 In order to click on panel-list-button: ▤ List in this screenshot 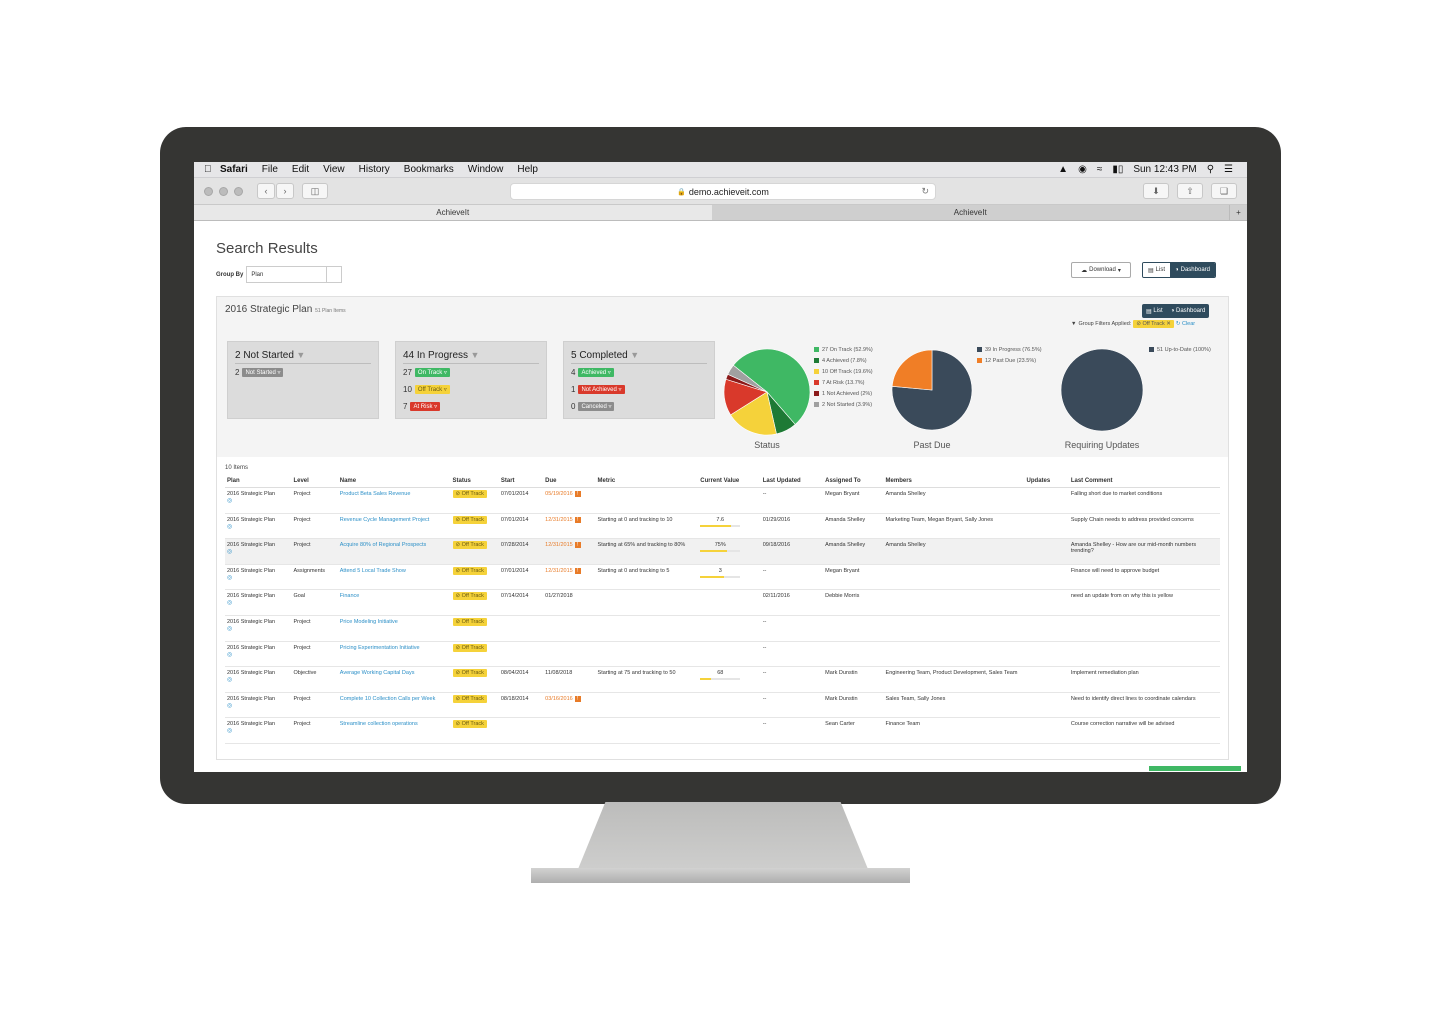, I will do `click(1154, 311)`.